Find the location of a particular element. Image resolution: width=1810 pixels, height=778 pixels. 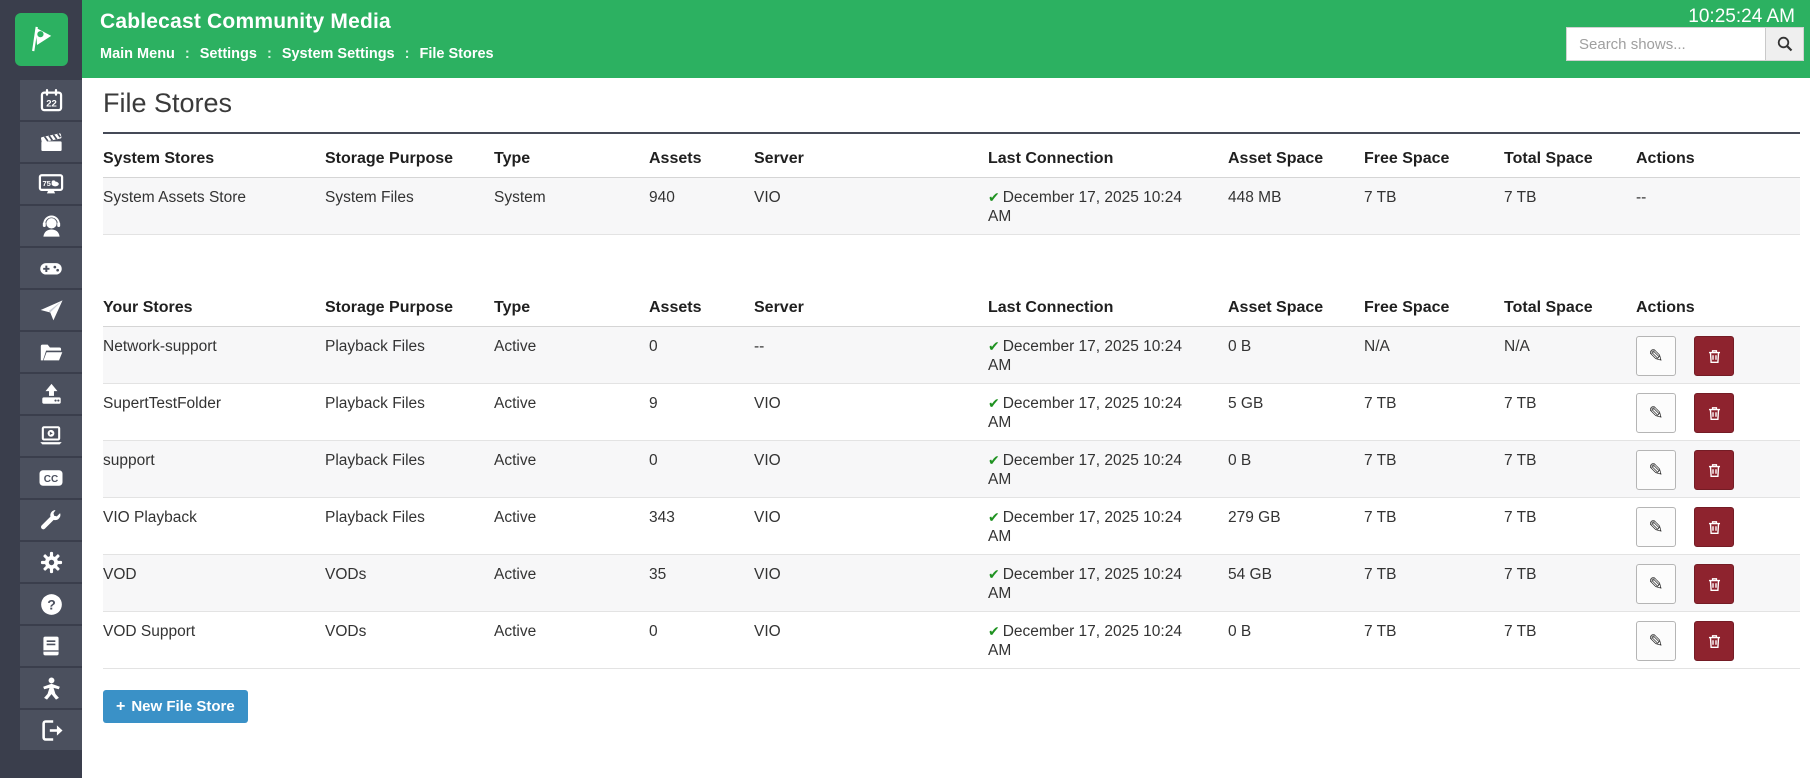

store-type: Active is located at coordinates (515, 631).